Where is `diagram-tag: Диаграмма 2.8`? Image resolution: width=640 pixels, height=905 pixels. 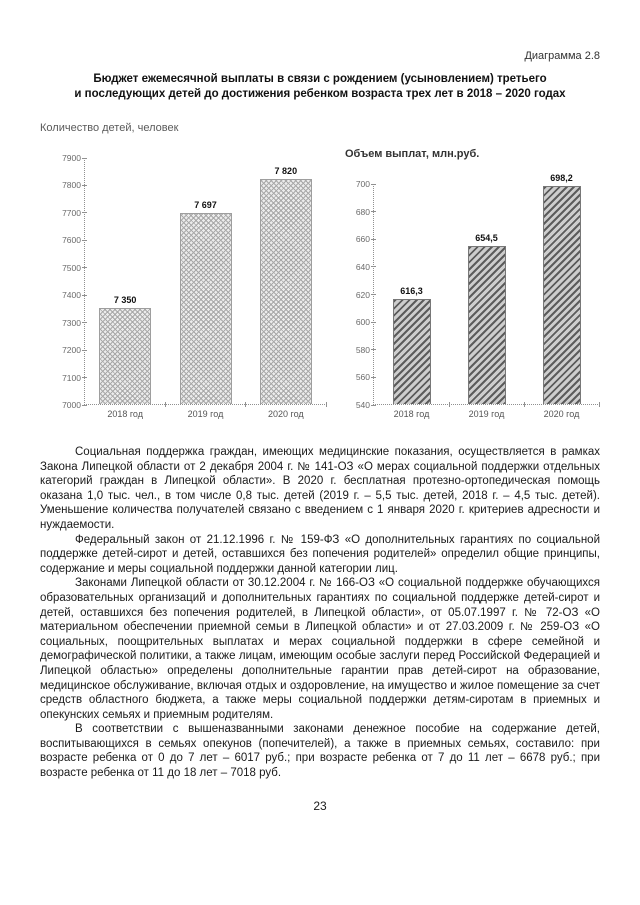 diagram-tag: Диаграмма 2.8 is located at coordinates (562, 56).